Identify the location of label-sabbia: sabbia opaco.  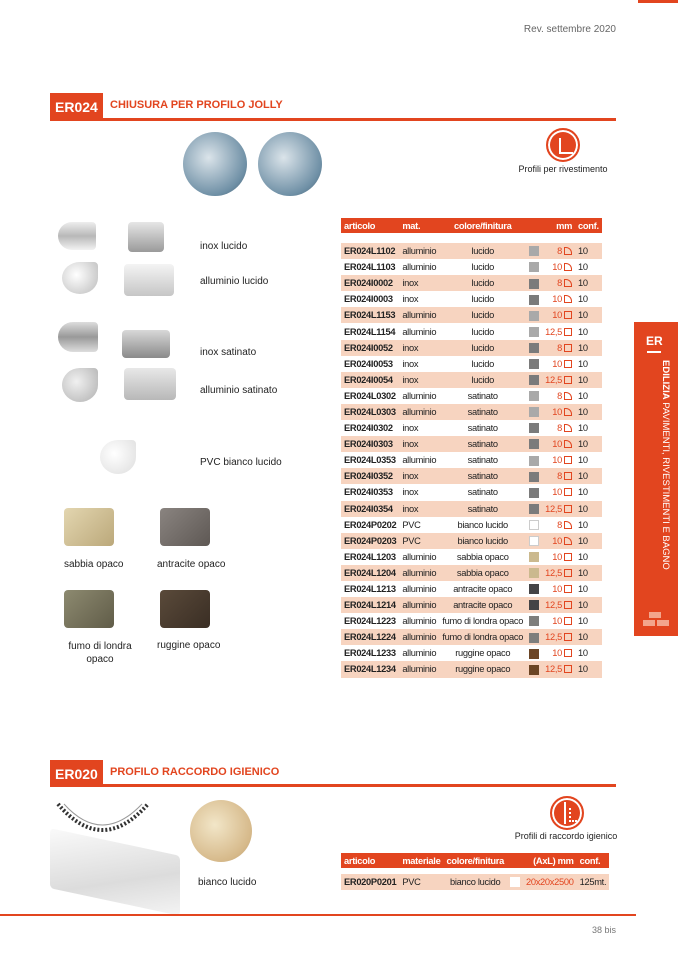
(94, 564).